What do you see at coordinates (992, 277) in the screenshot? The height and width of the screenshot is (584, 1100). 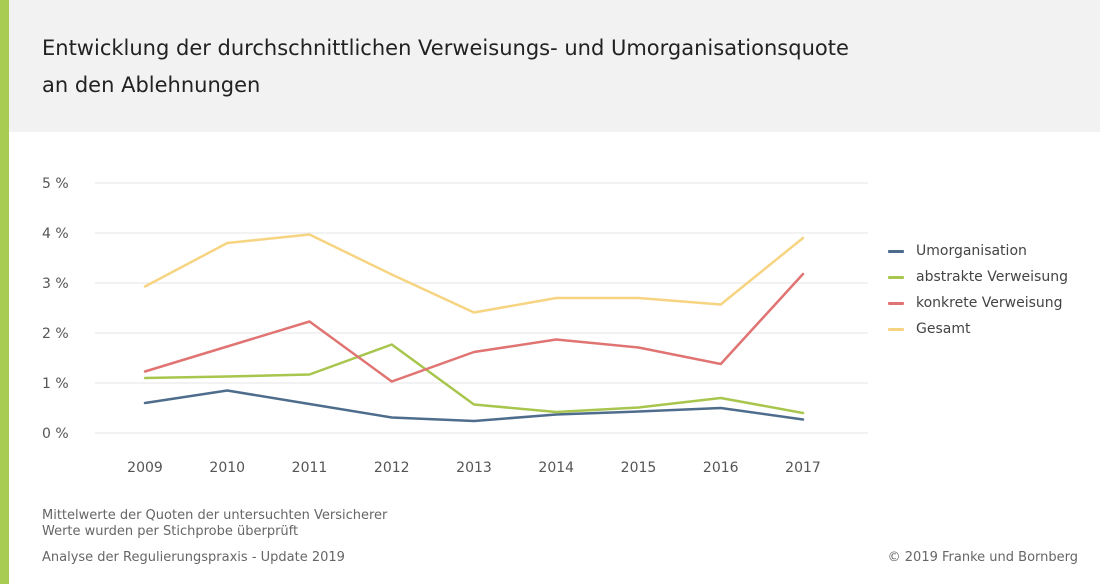 I see `legend-label: abstrakte Verweisung` at bounding box center [992, 277].